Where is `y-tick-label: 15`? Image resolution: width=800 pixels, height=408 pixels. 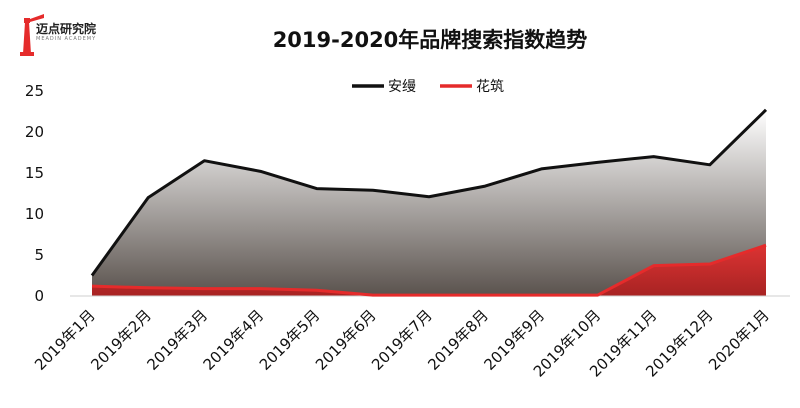
y-tick-label: 15 is located at coordinates (34, 173).